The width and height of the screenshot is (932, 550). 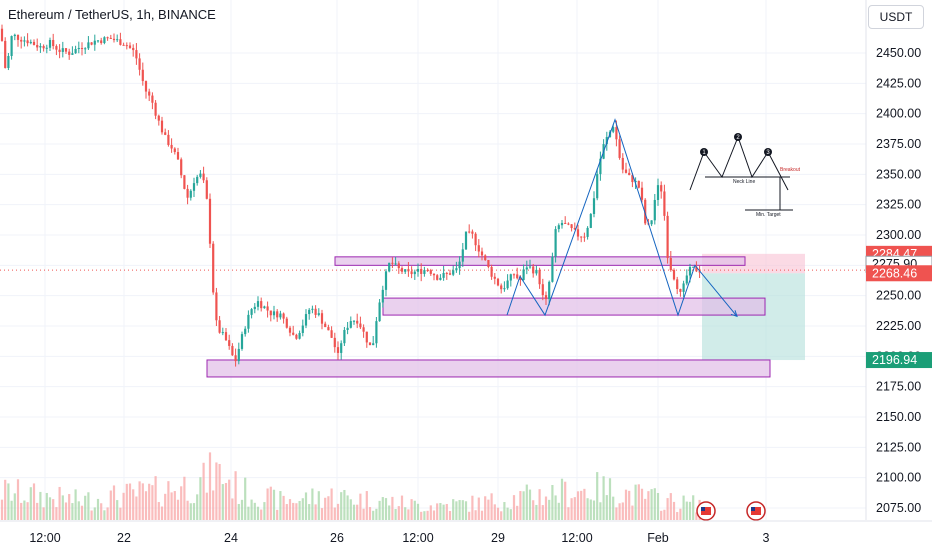 What do you see at coordinates (898, 326) in the screenshot?
I see `price-tick-label: 2225.00` at bounding box center [898, 326].